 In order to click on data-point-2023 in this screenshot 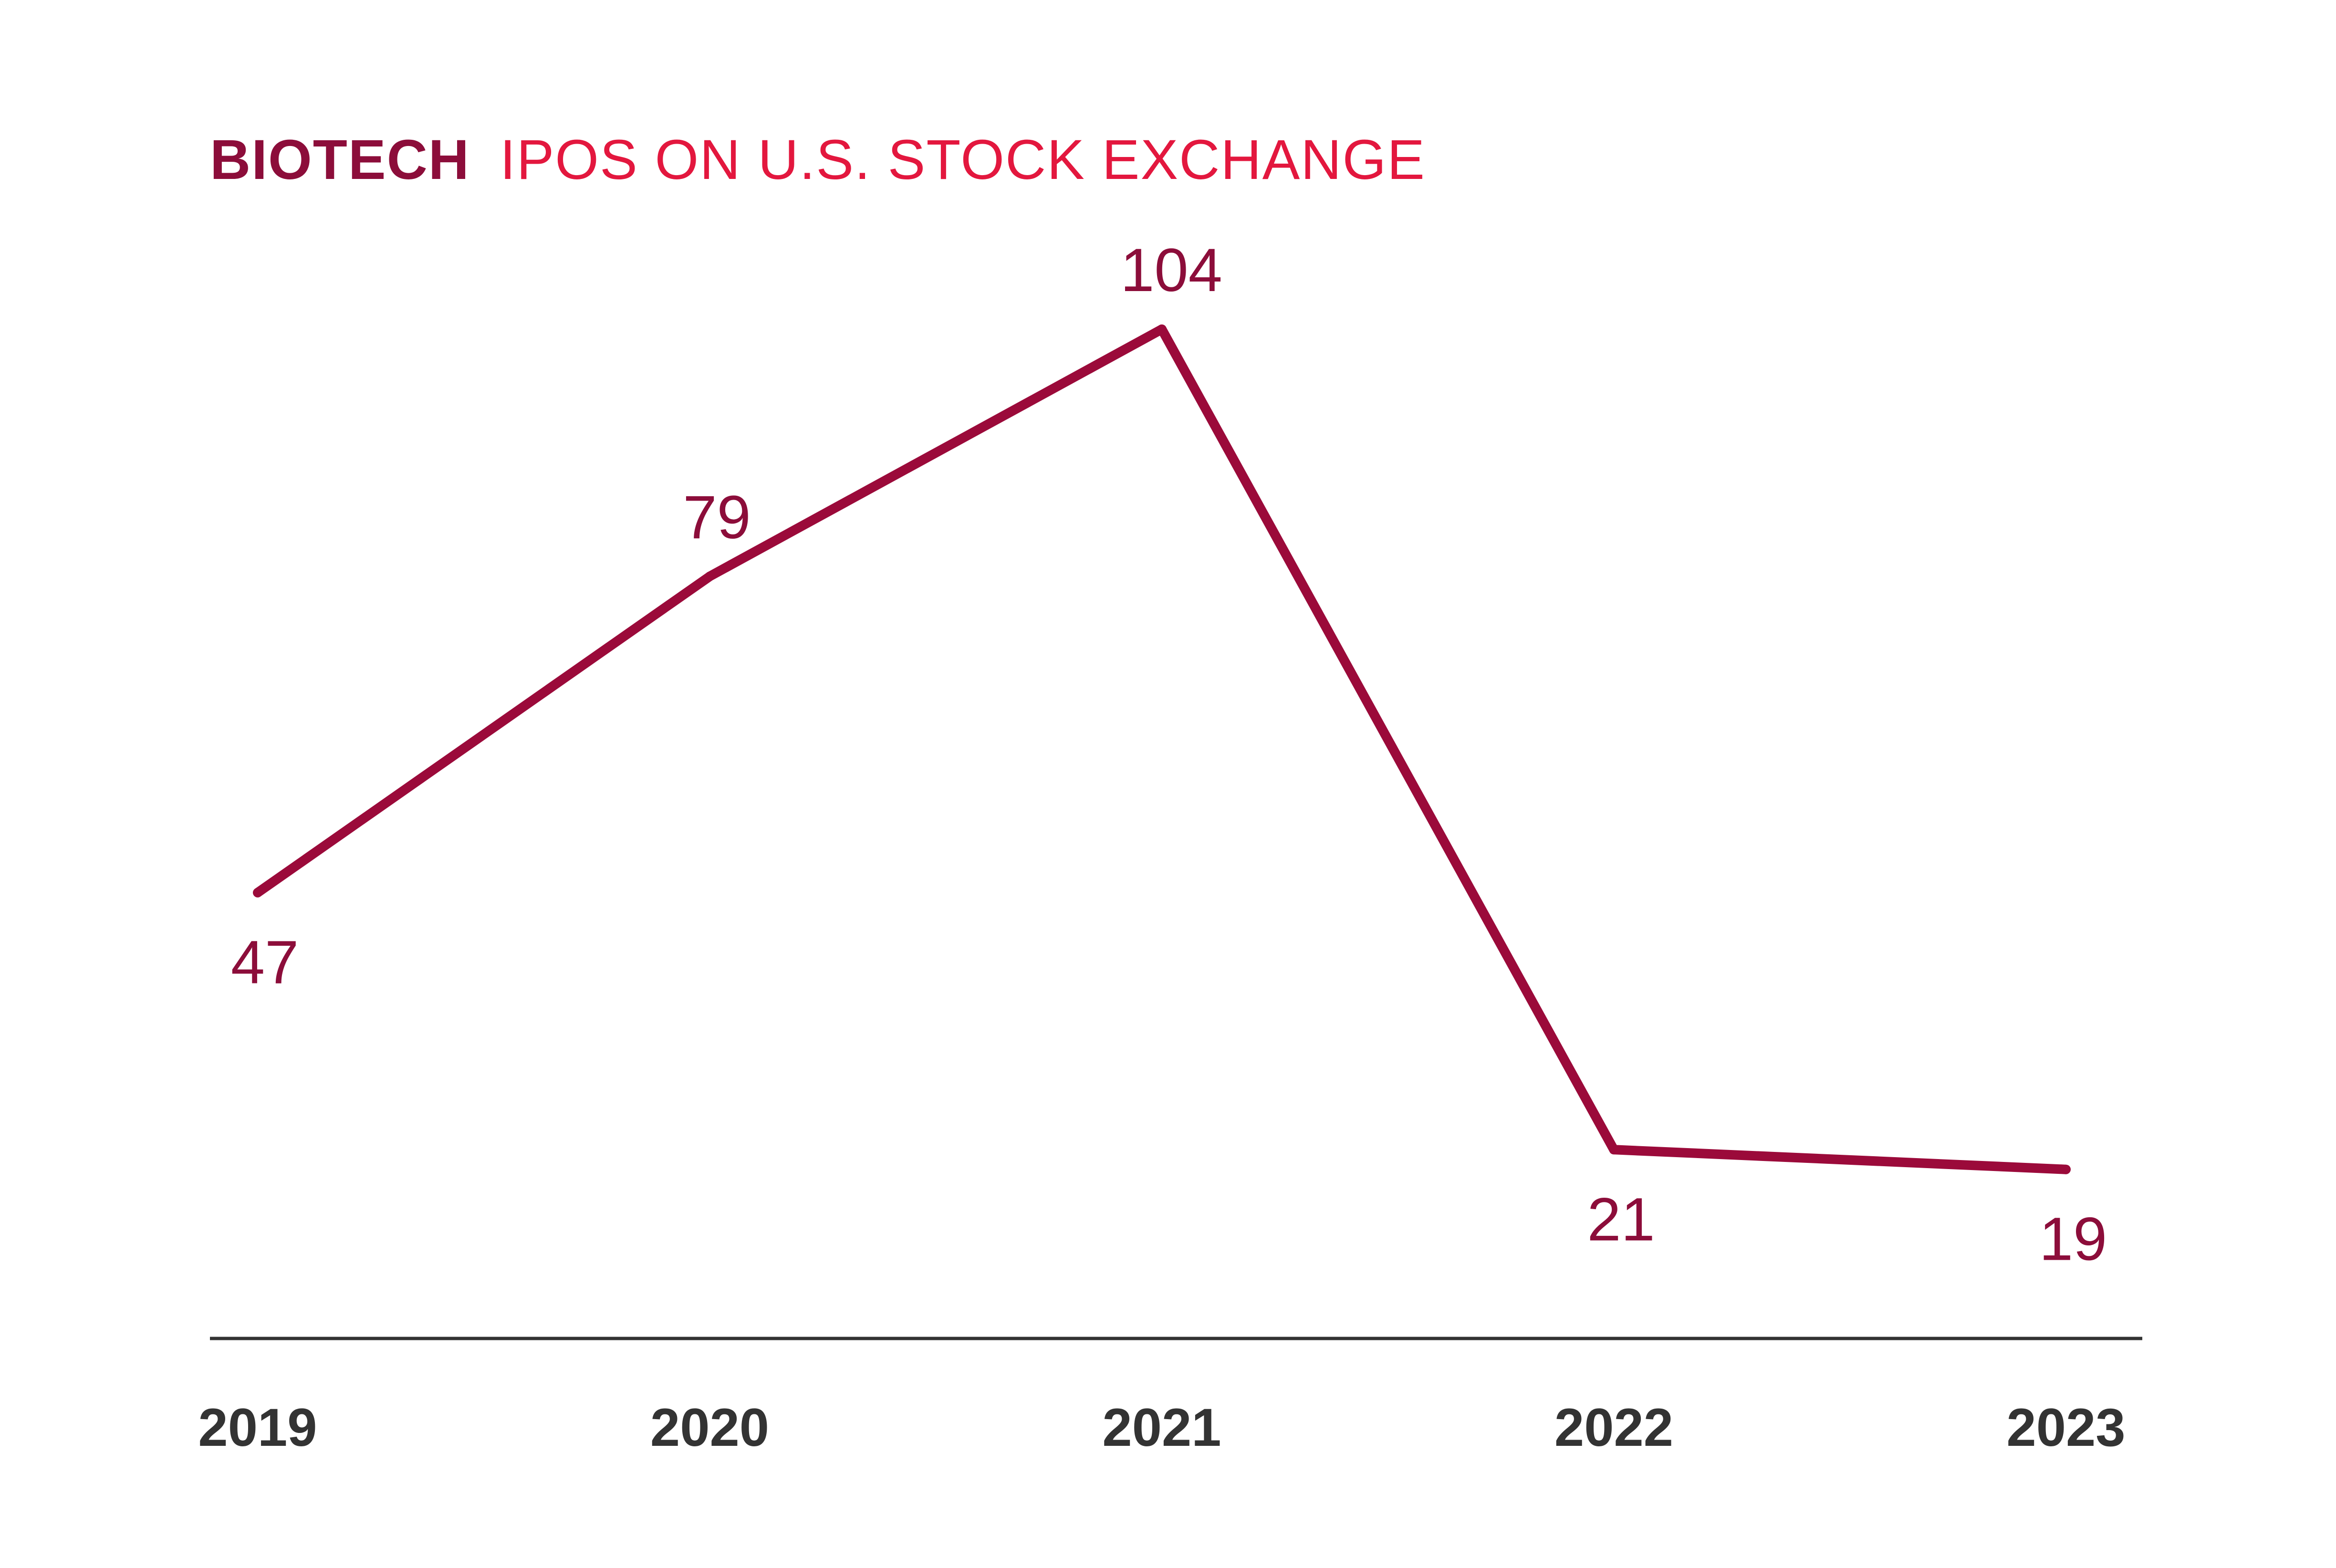, I will do `click(2066, 1169)`.